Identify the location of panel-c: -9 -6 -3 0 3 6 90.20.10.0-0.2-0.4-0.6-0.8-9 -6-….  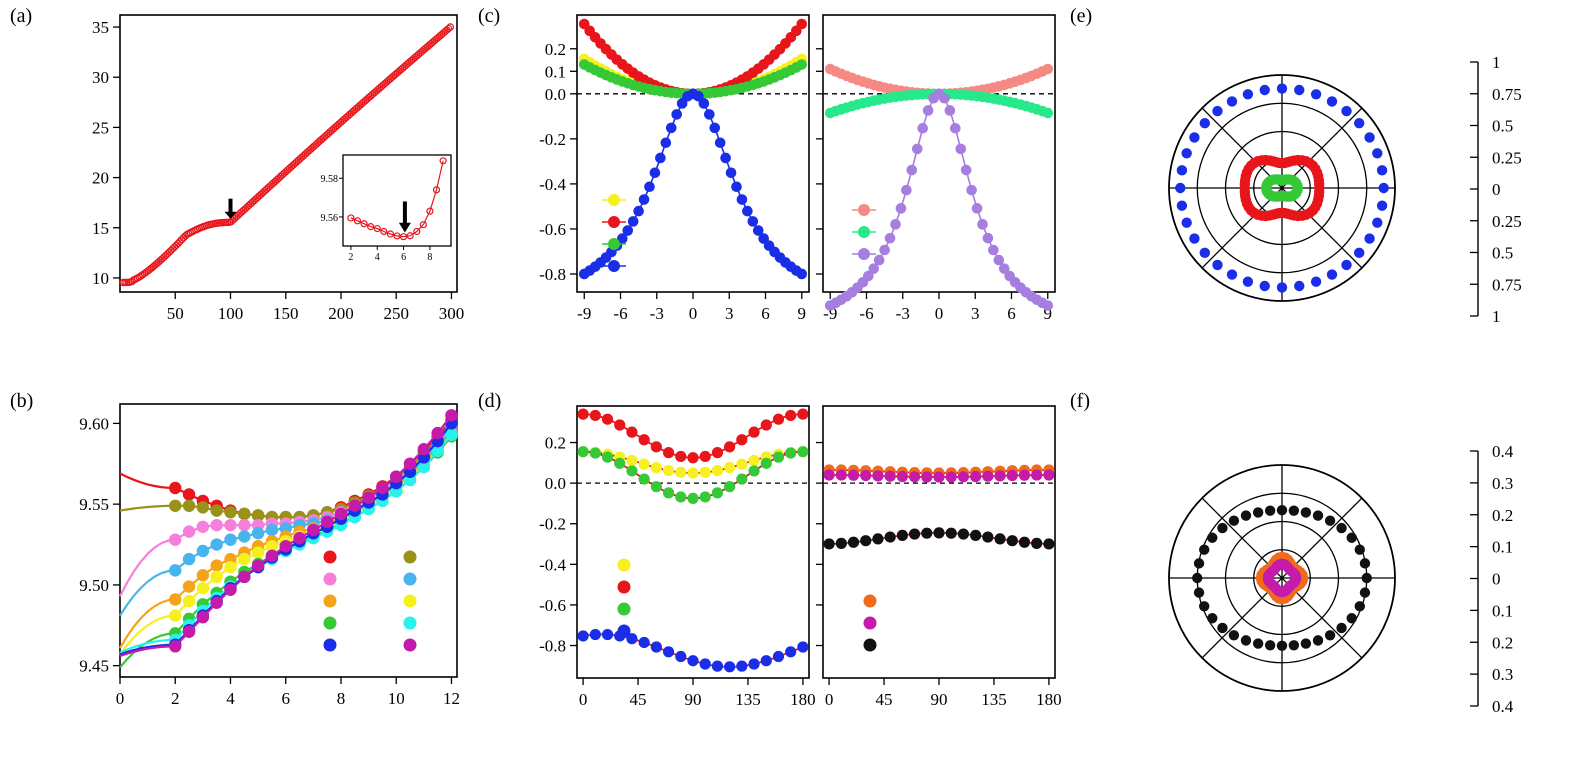
(797, 168).